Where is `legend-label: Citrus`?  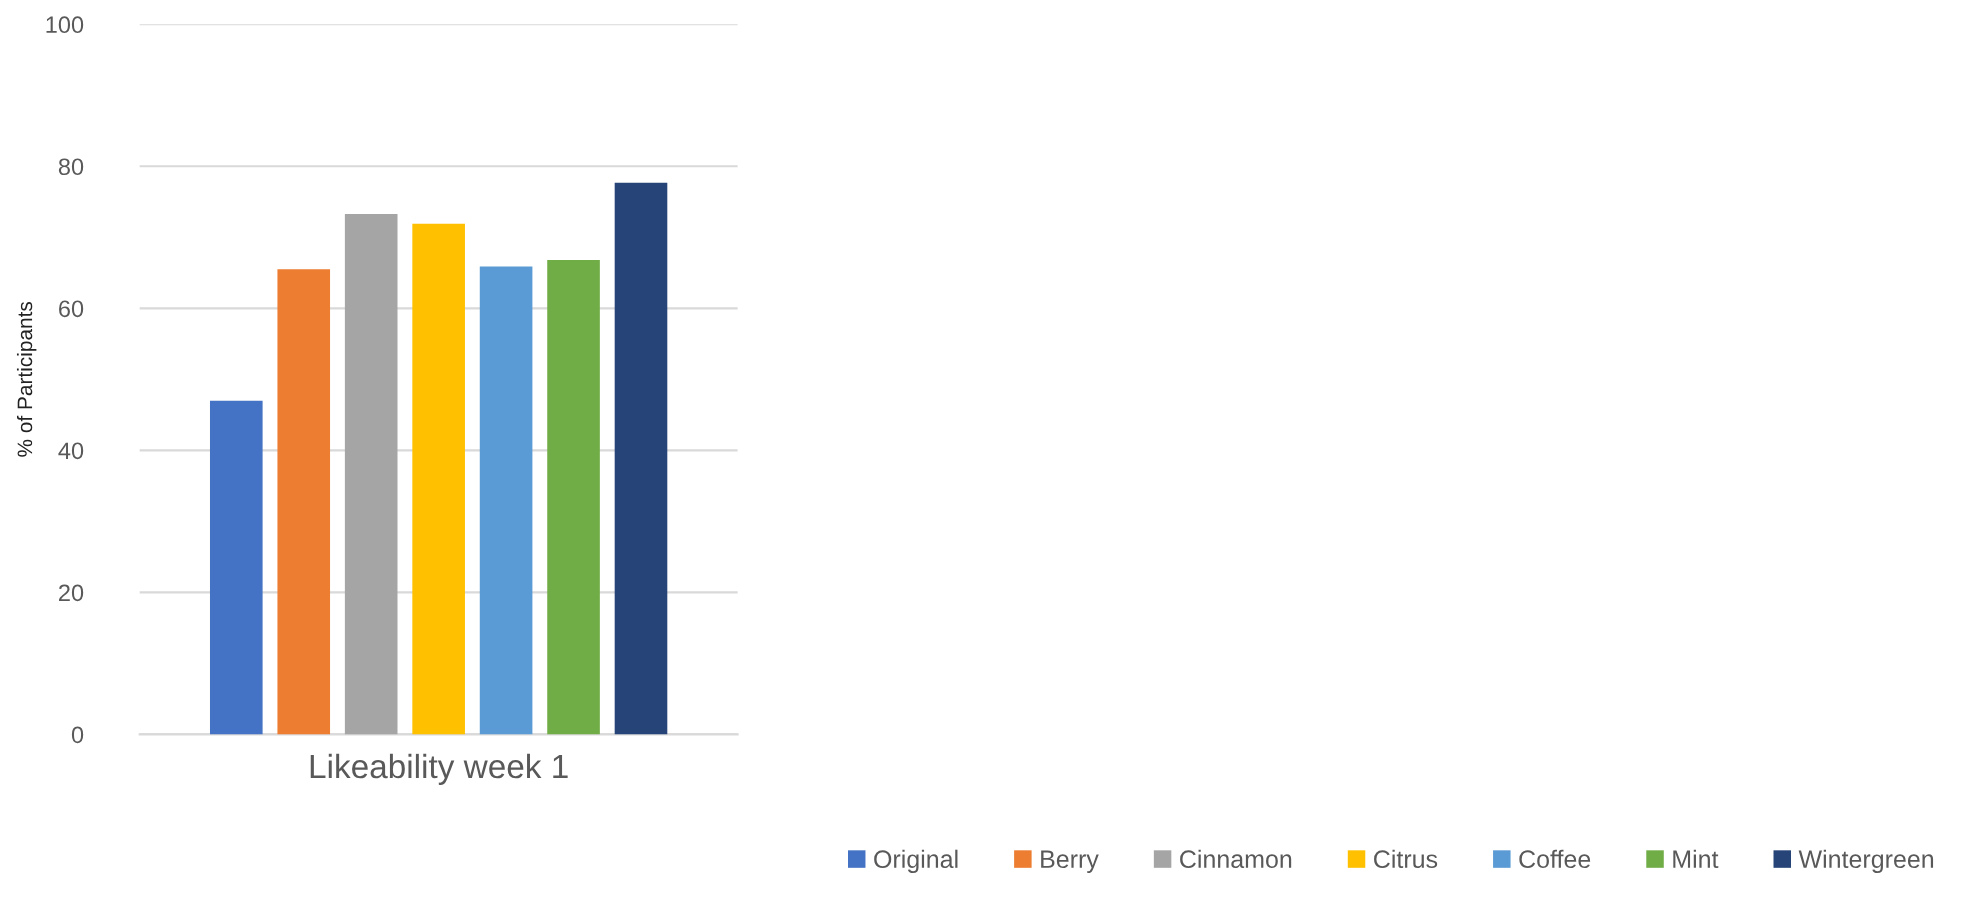 legend-label: Citrus is located at coordinates (1406, 859).